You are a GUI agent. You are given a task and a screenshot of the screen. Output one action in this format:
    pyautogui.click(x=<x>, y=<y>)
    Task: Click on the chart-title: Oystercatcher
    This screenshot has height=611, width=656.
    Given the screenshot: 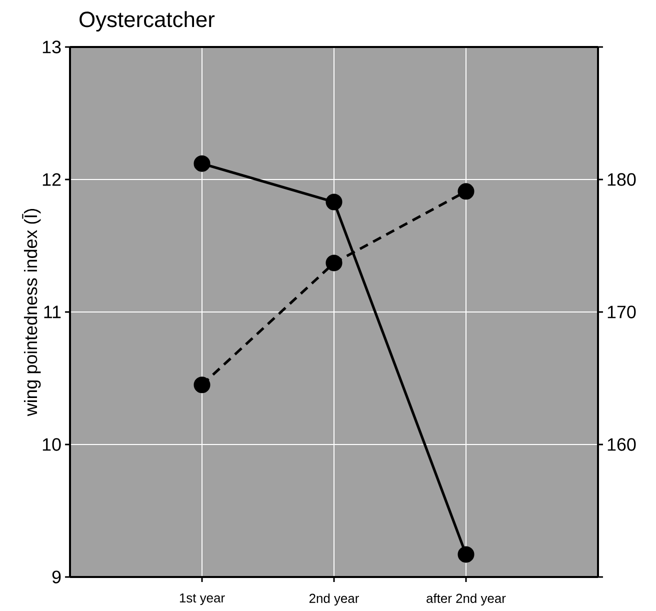 What is the action you would take?
    pyautogui.click(x=147, y=21)
    